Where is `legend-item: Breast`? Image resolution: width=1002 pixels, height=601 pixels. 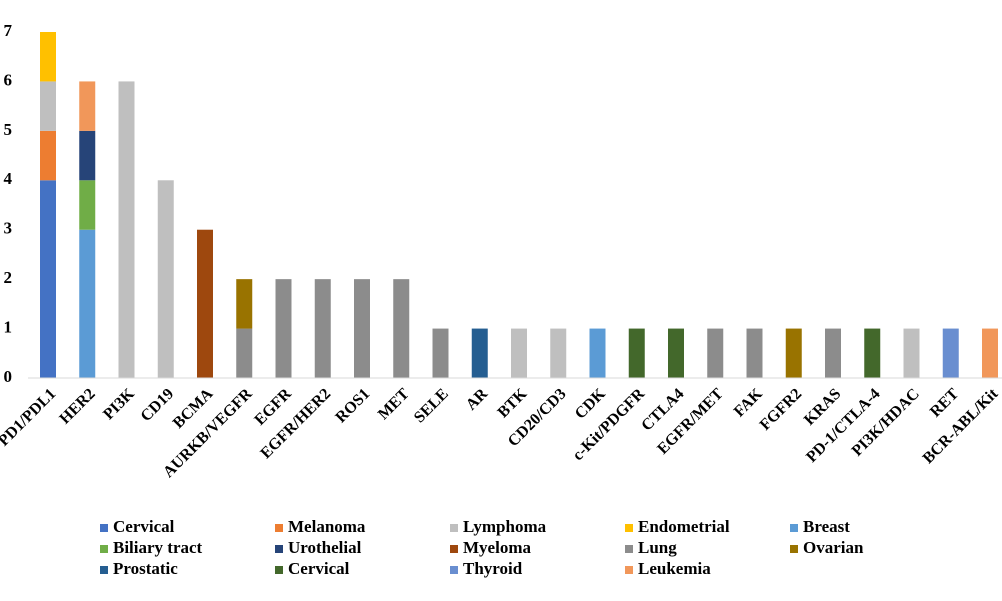
legend-item: Breast is located at coordinates (820, 526).